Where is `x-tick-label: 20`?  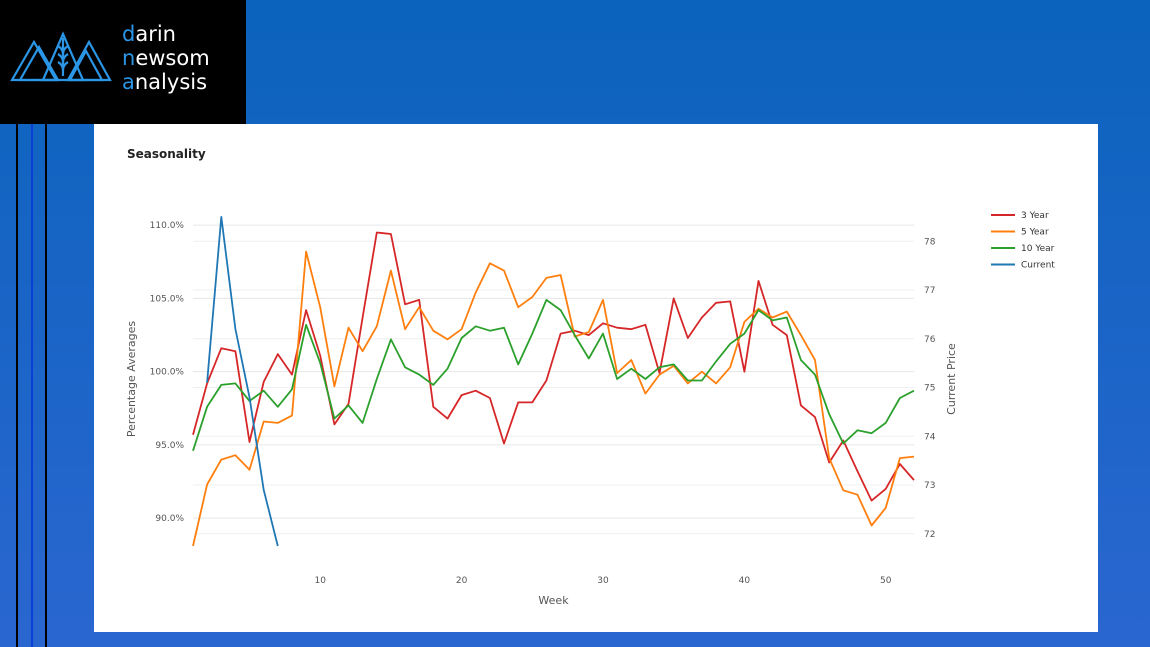
x-tick-label: 20 is located at coordinates (462, 581).